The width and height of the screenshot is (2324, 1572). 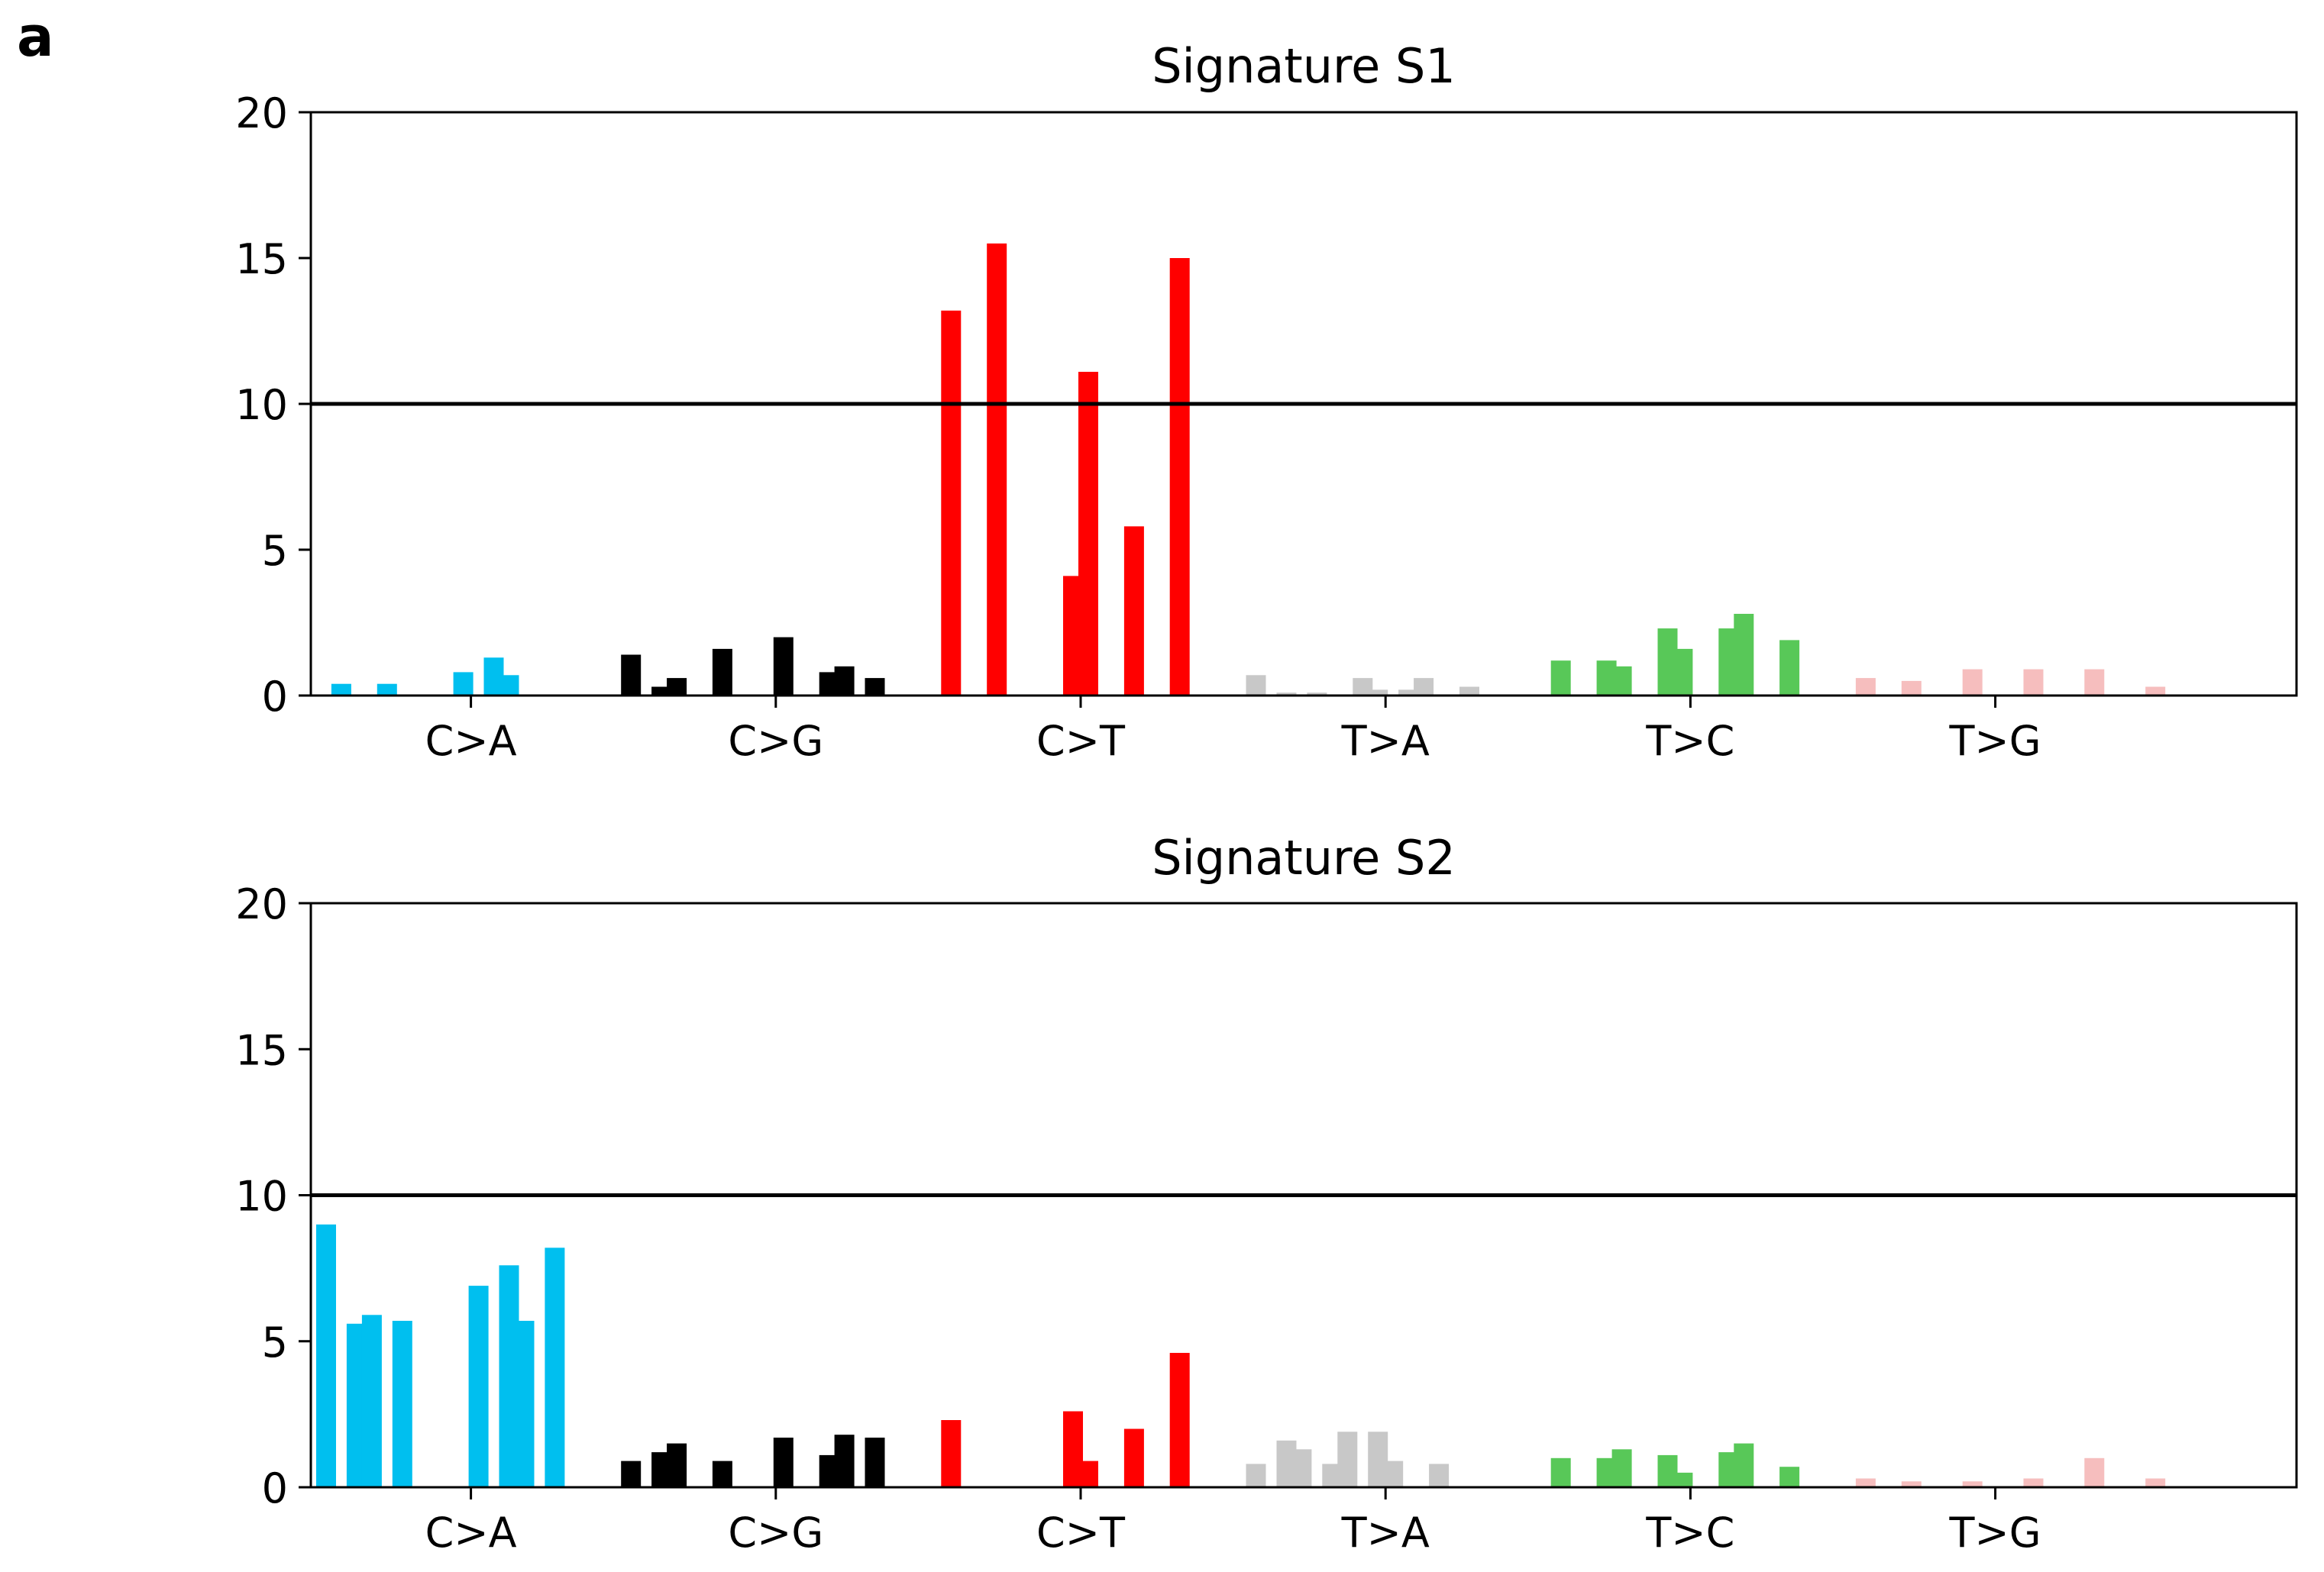 I want to click on chart-title: Signature S2, so click(x=1304, y=858).